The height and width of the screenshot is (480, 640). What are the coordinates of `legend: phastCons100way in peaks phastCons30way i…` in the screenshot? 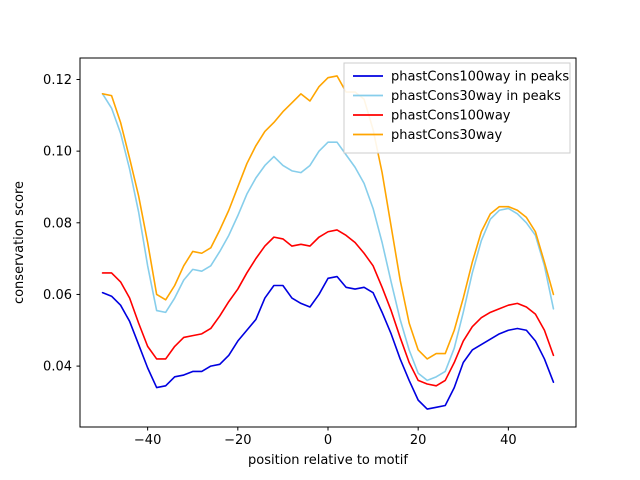 It's located at (457, 108).